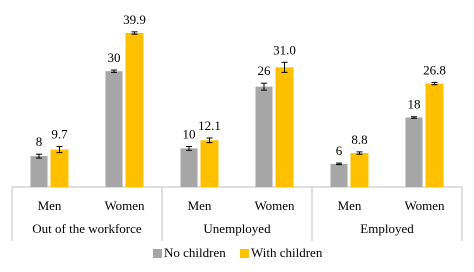 This screenshot has height=272, width=474. I want to click on value-label: 26.8, so click(434, 69).